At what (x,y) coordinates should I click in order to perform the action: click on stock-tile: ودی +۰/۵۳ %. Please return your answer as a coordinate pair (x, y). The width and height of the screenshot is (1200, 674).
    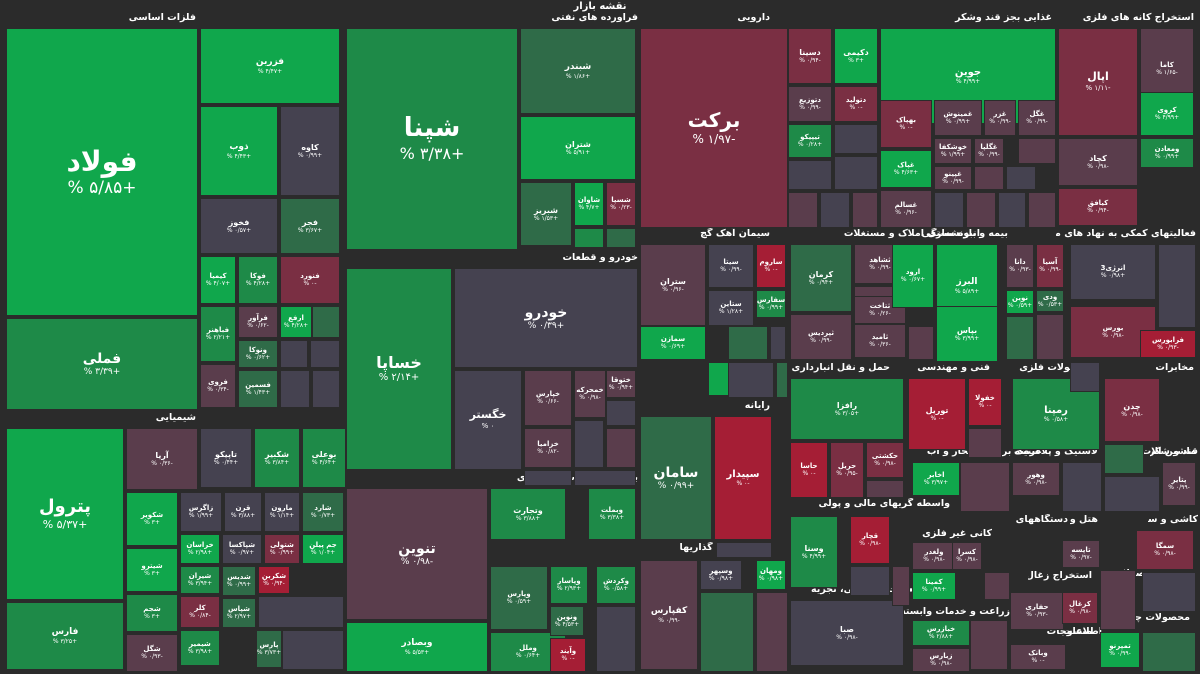
    Looking at the image, I should click on (1050, 301).